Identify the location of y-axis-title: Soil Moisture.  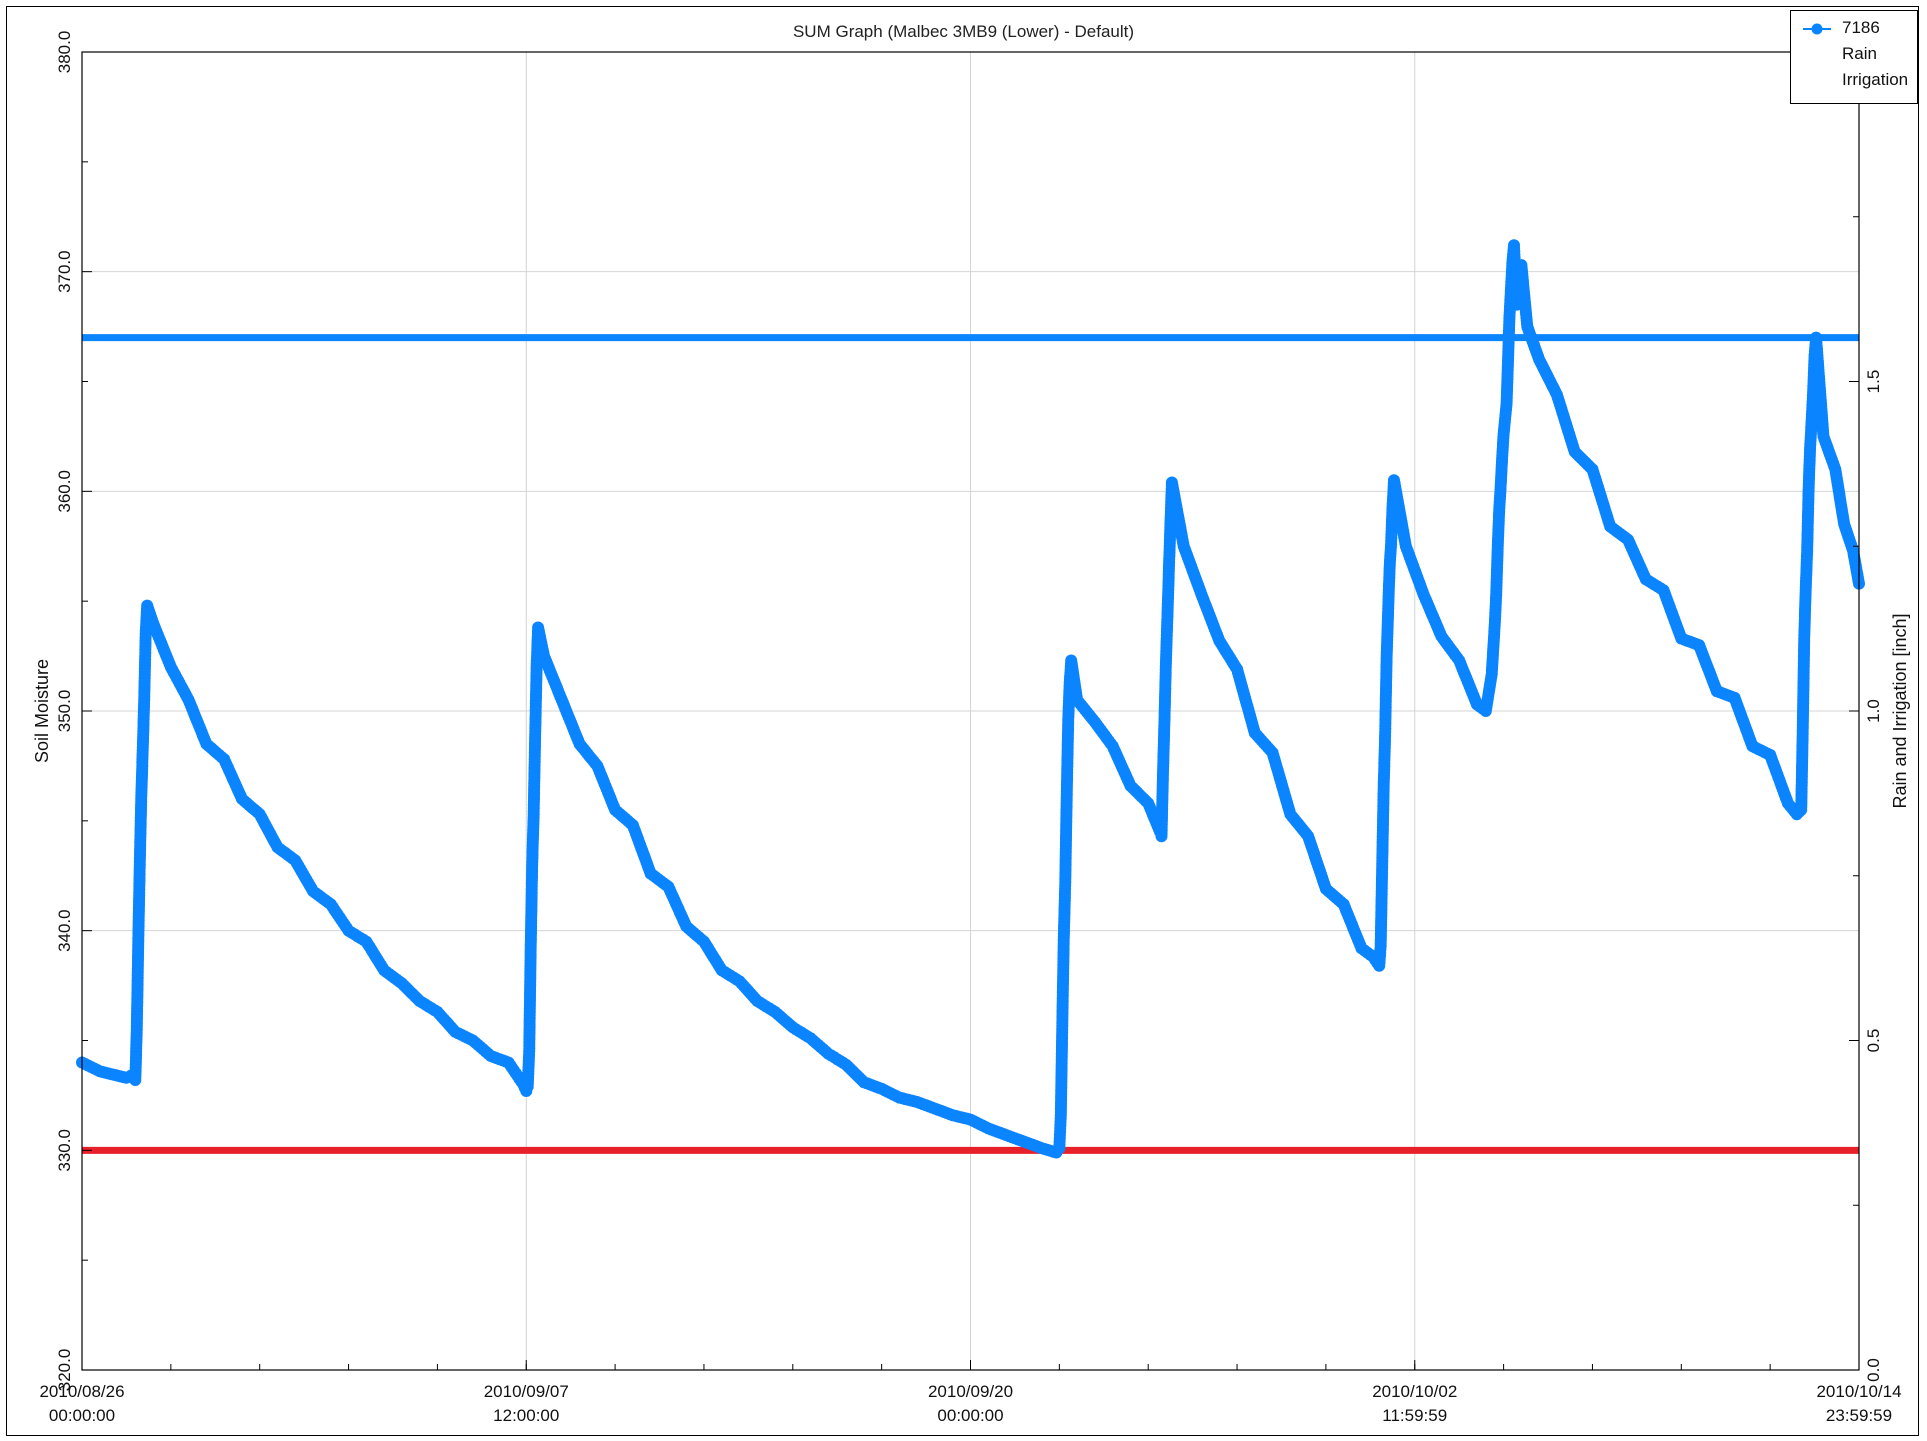
(42, 711).